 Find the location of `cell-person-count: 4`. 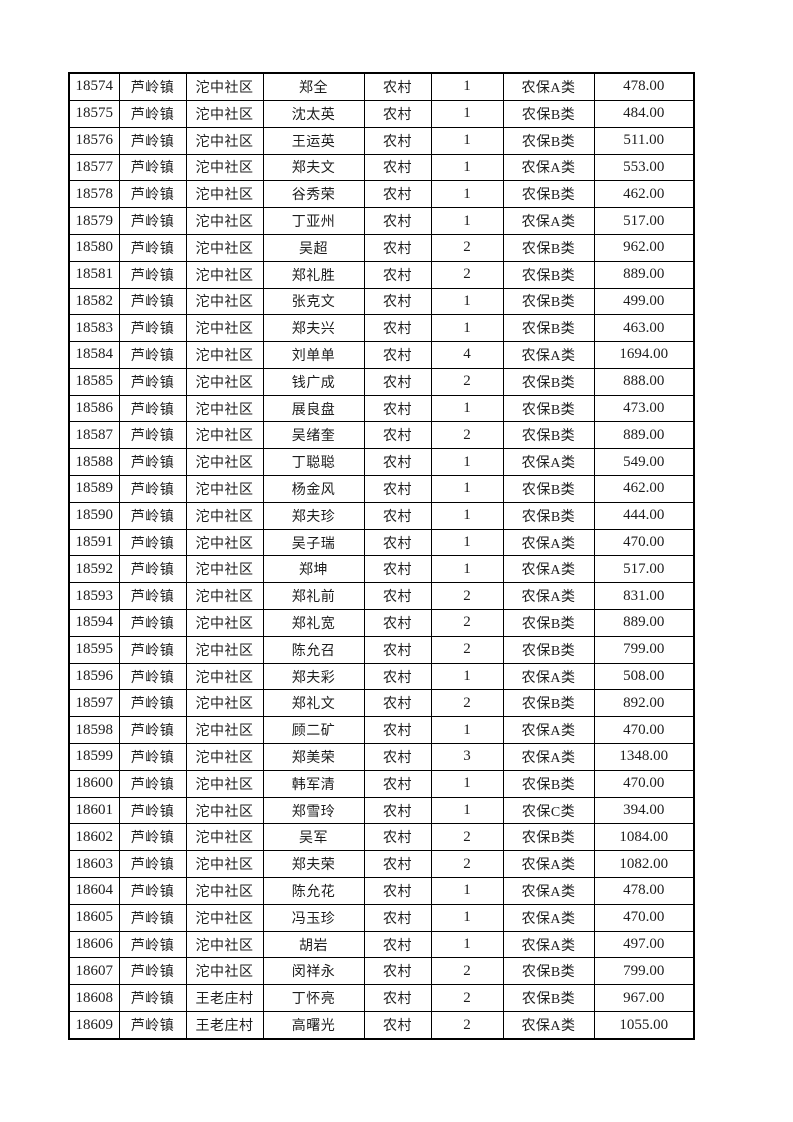

cell-person-count: 4 is located at coordinates (467, 355).